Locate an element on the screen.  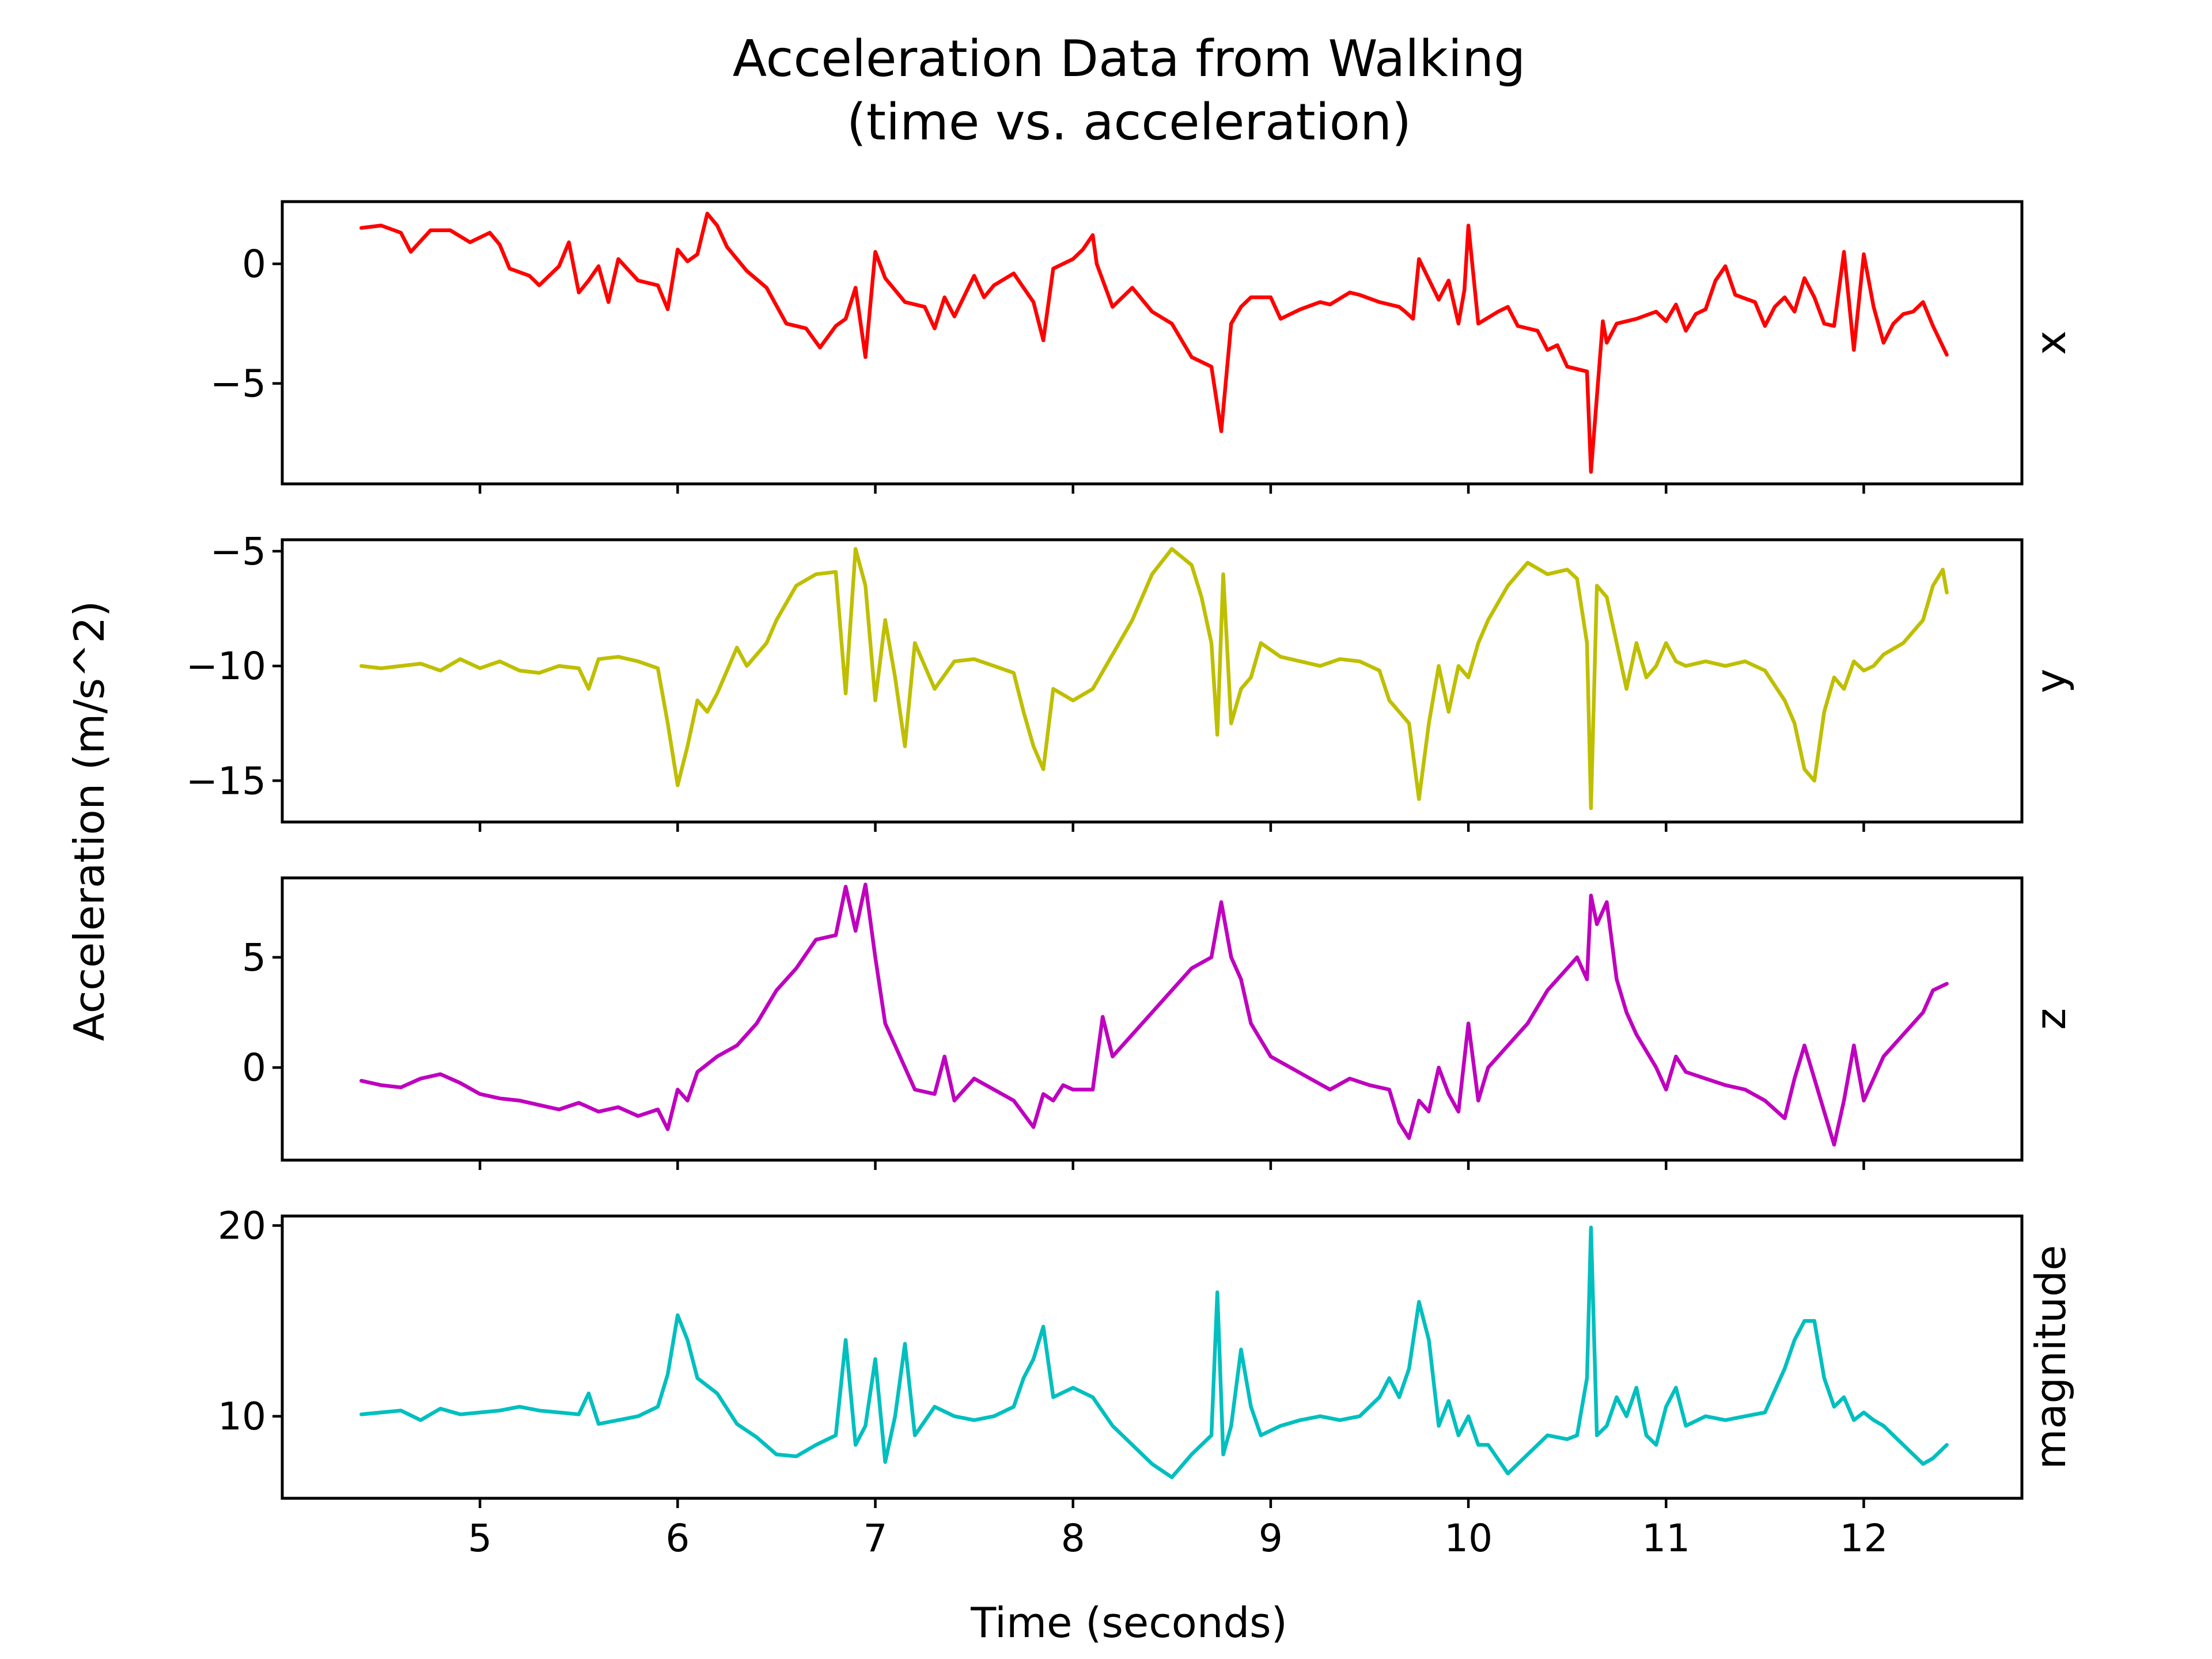
panel-frame-z is located at coordinates (1152, 1019).